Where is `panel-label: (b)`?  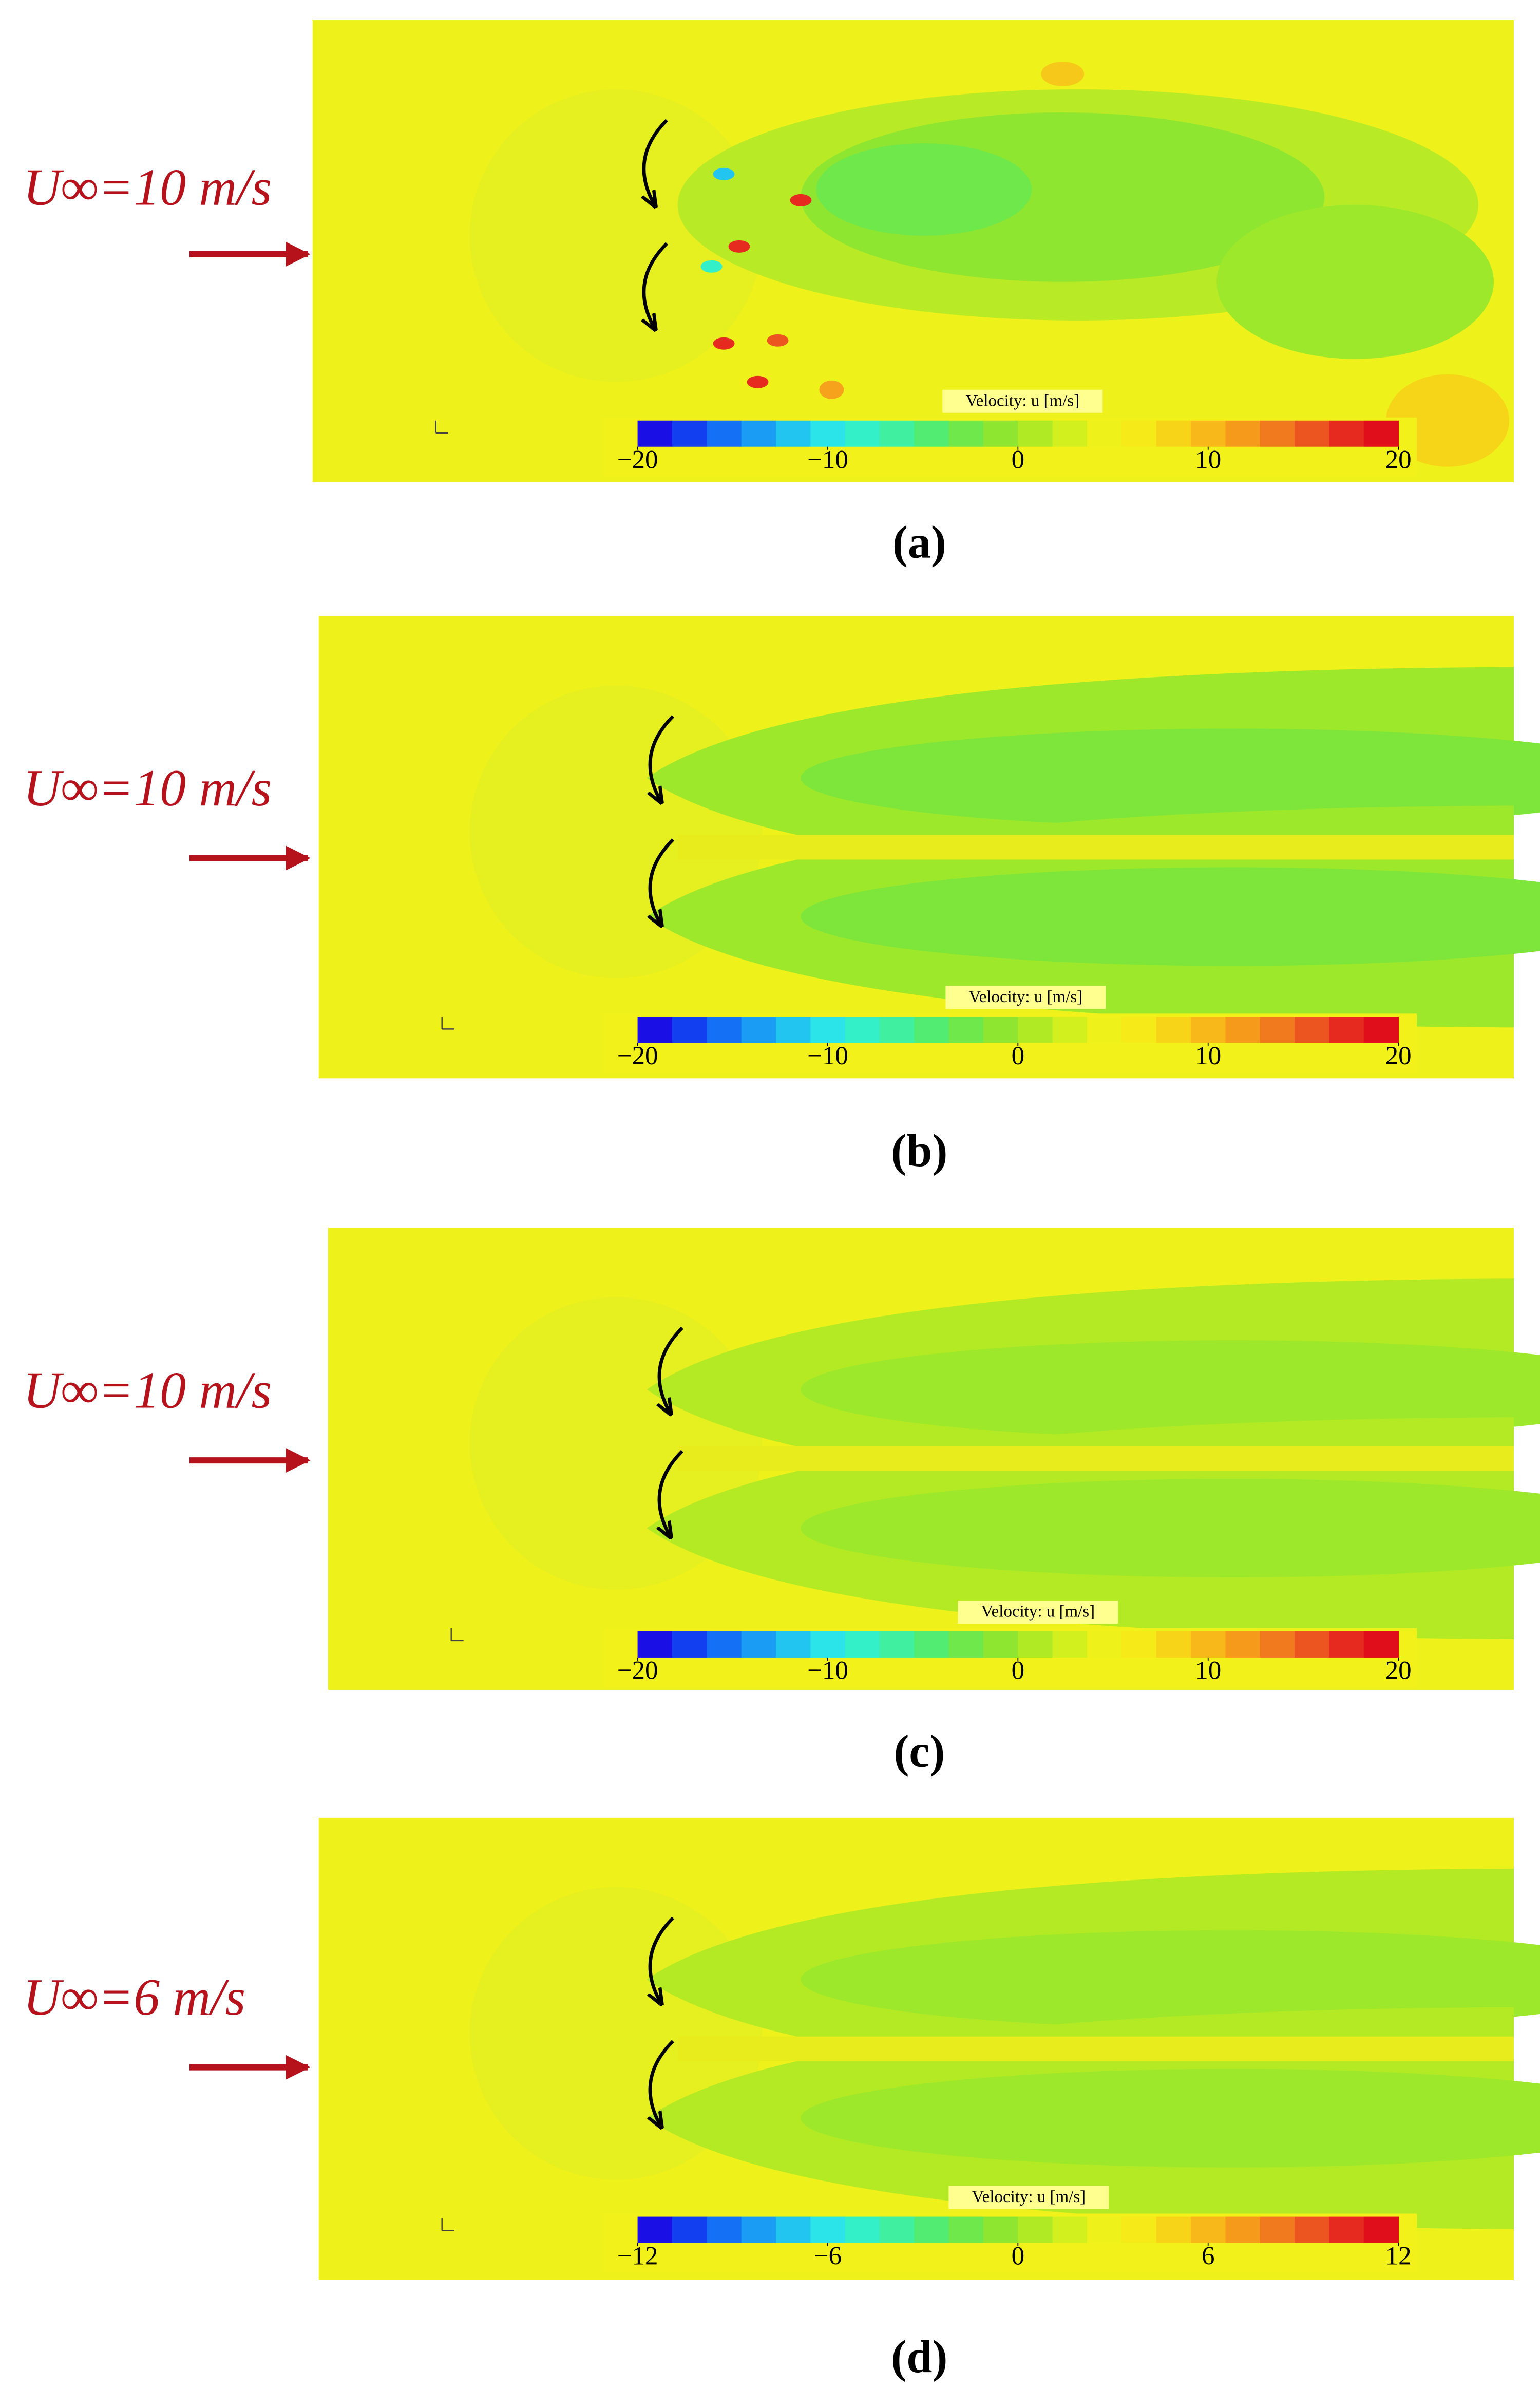 panel-label: (b) is located at coordinates (919, 1151).